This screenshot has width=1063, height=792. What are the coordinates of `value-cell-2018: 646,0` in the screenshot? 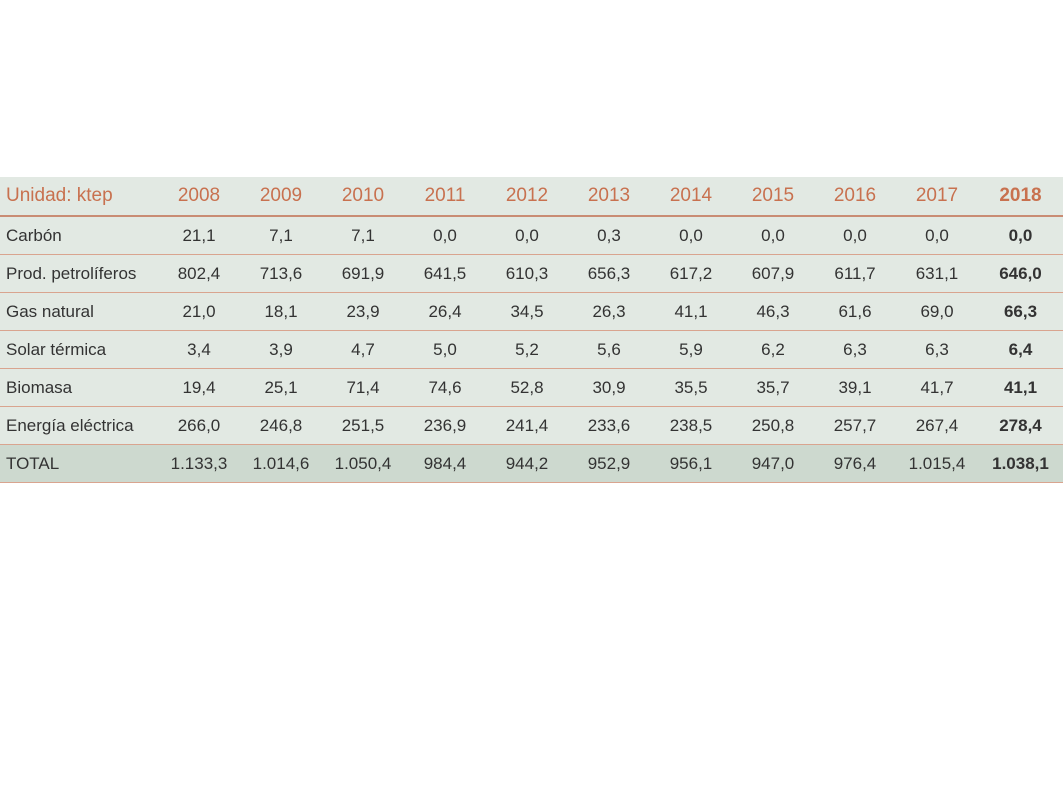 It's located at (1020, 273).